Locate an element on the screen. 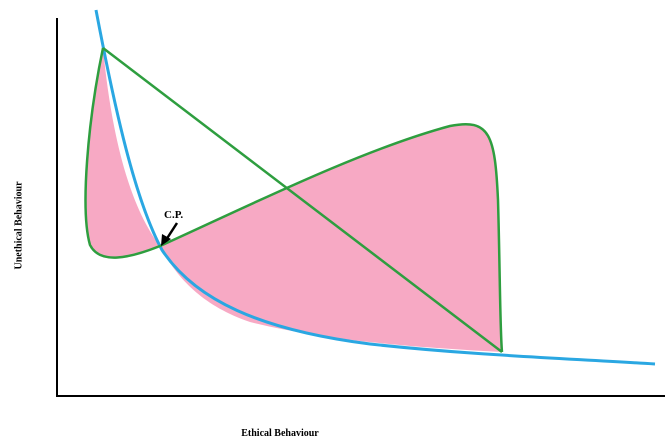  cp-annotation: C.P. is located at coordinates (173, 215).